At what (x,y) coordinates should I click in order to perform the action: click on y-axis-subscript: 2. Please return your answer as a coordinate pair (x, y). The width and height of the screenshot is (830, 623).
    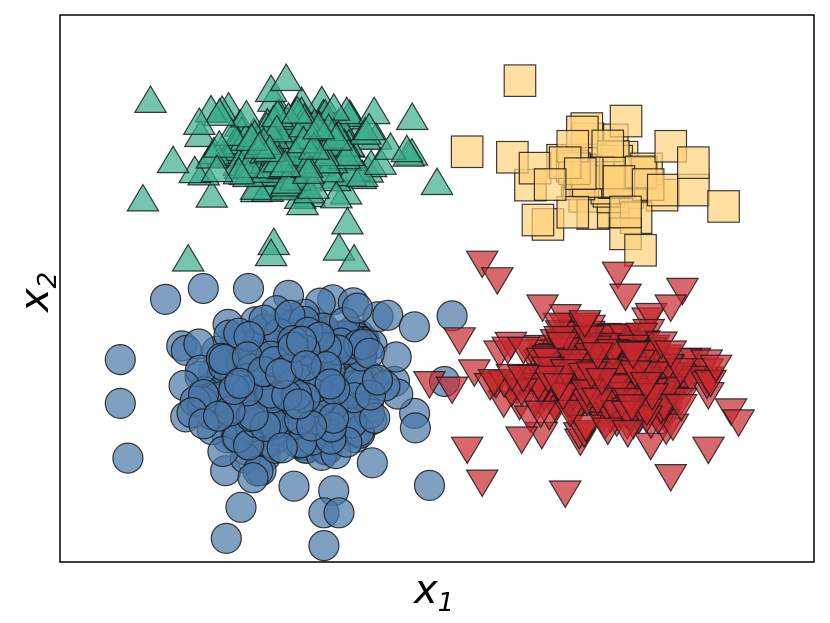
    Looking at the image, I should click on (48, 280).